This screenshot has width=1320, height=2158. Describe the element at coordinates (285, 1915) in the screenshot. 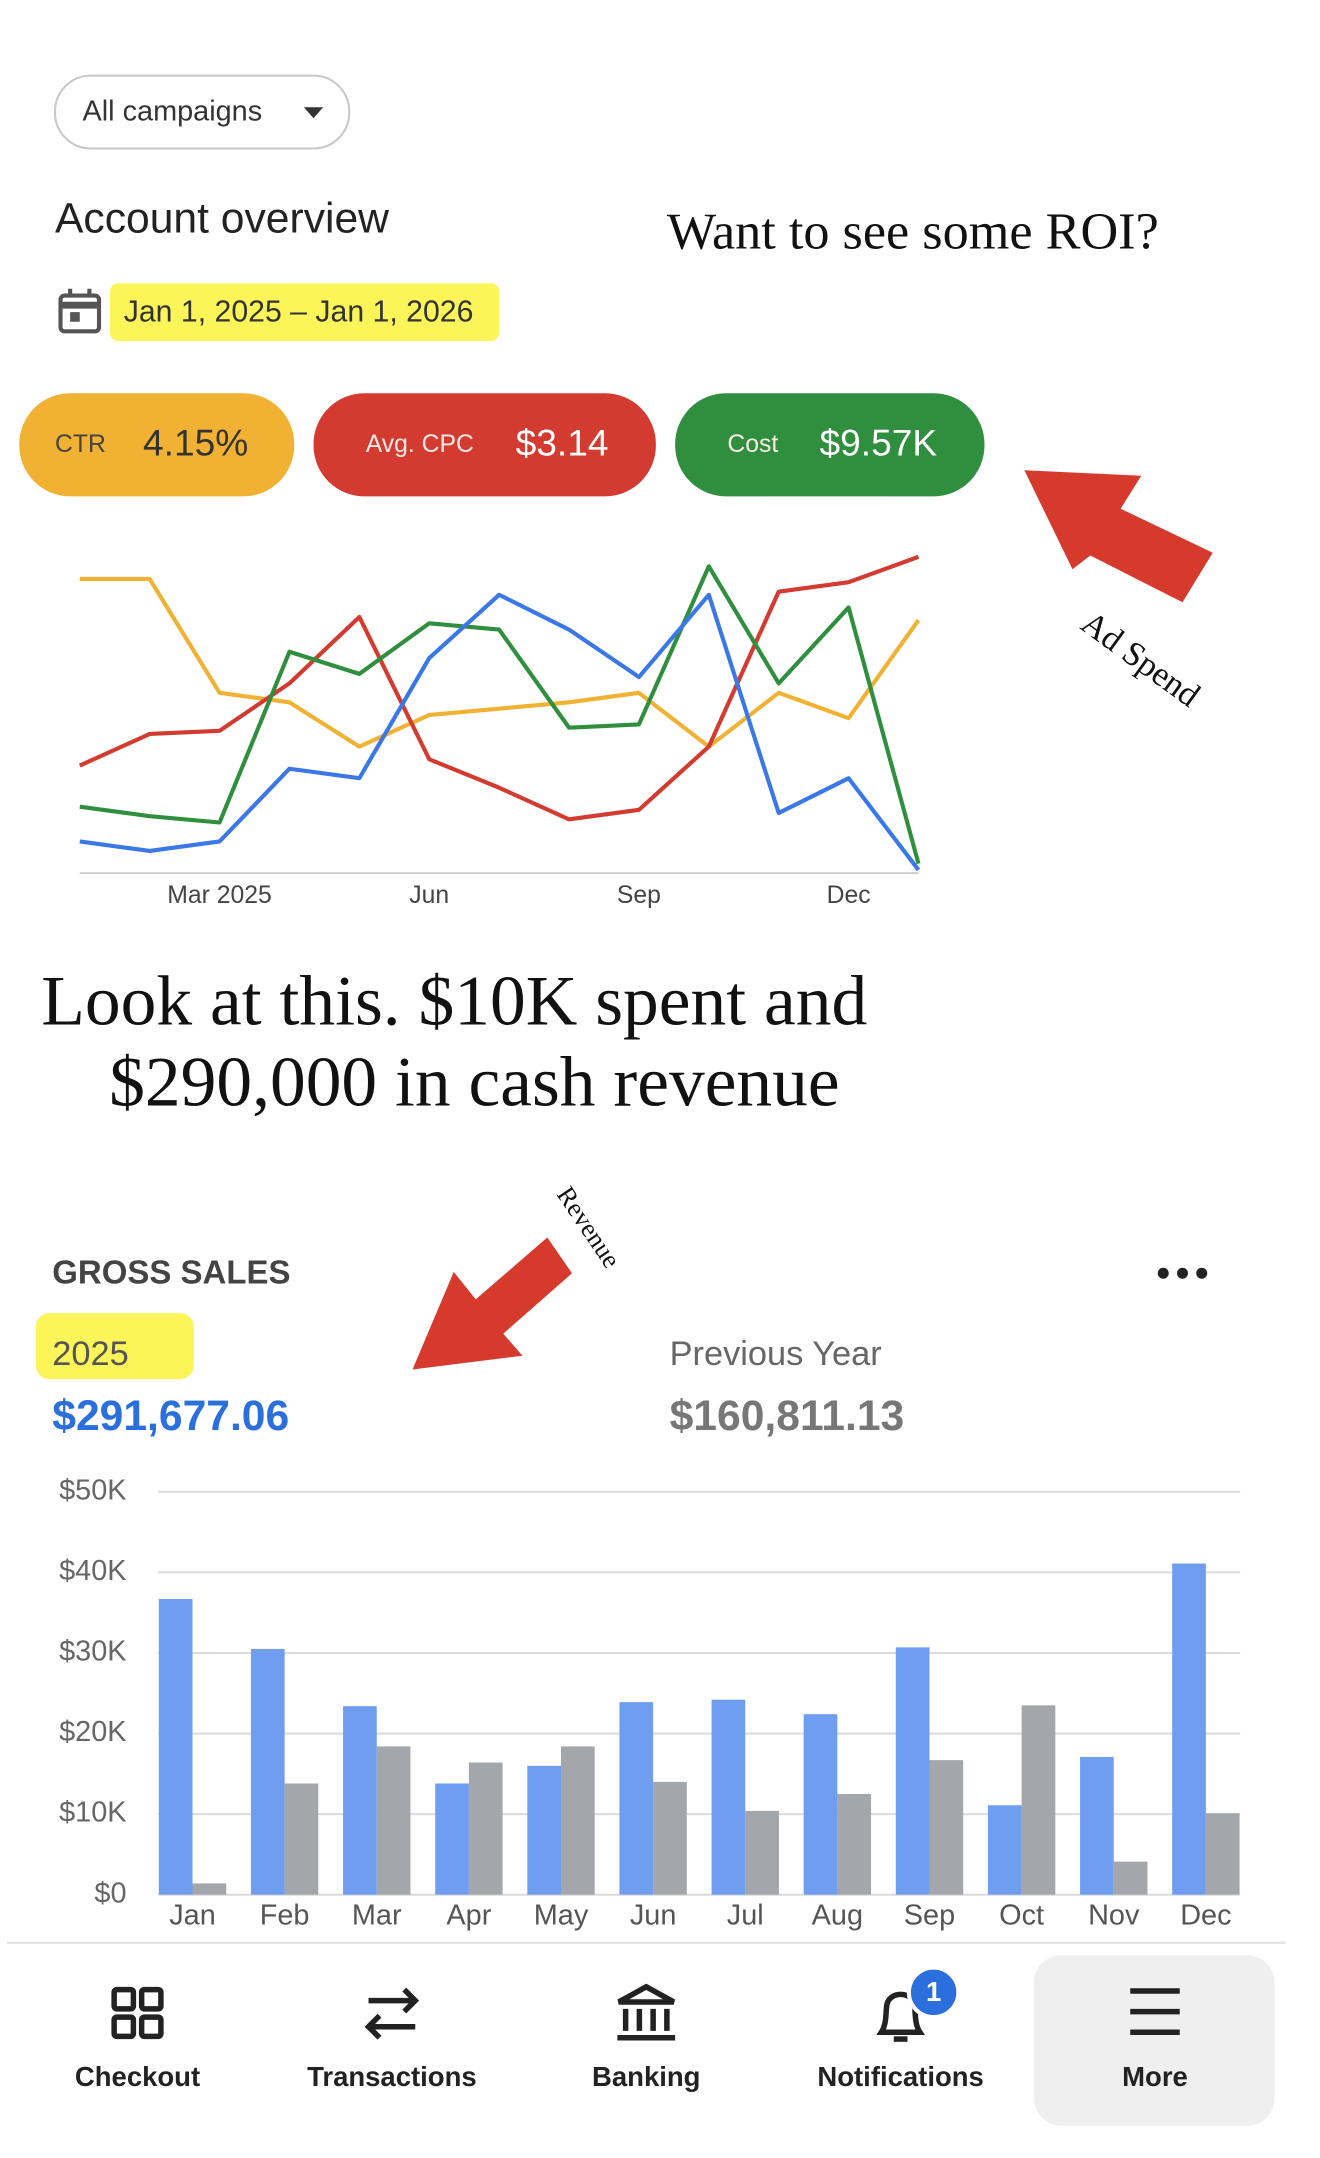

I see `x-tick-label: Feb` at that location.